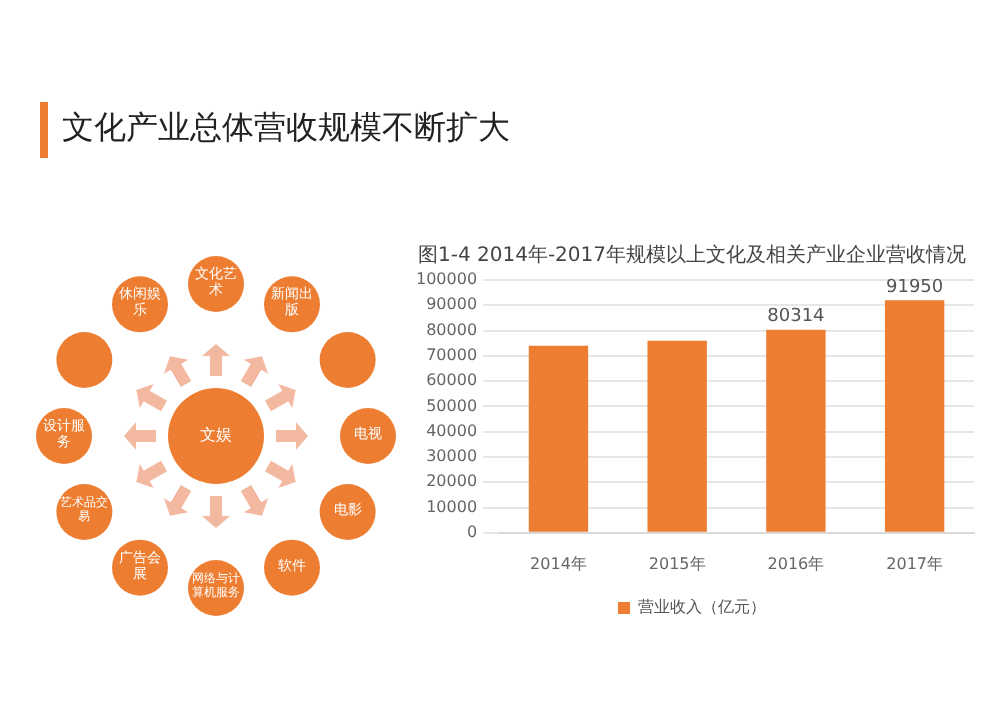  I want to click on text: 91950, so click(914, 288).